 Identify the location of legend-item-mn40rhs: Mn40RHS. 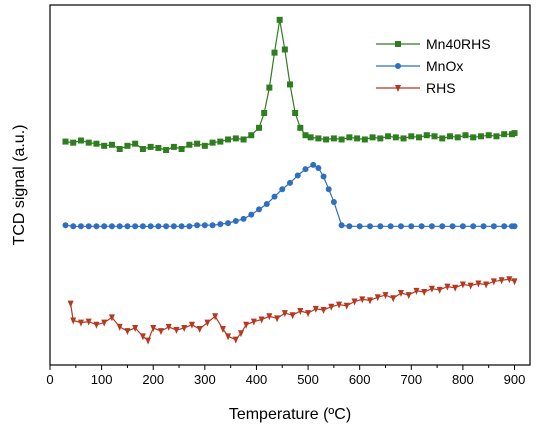
(433, 44).